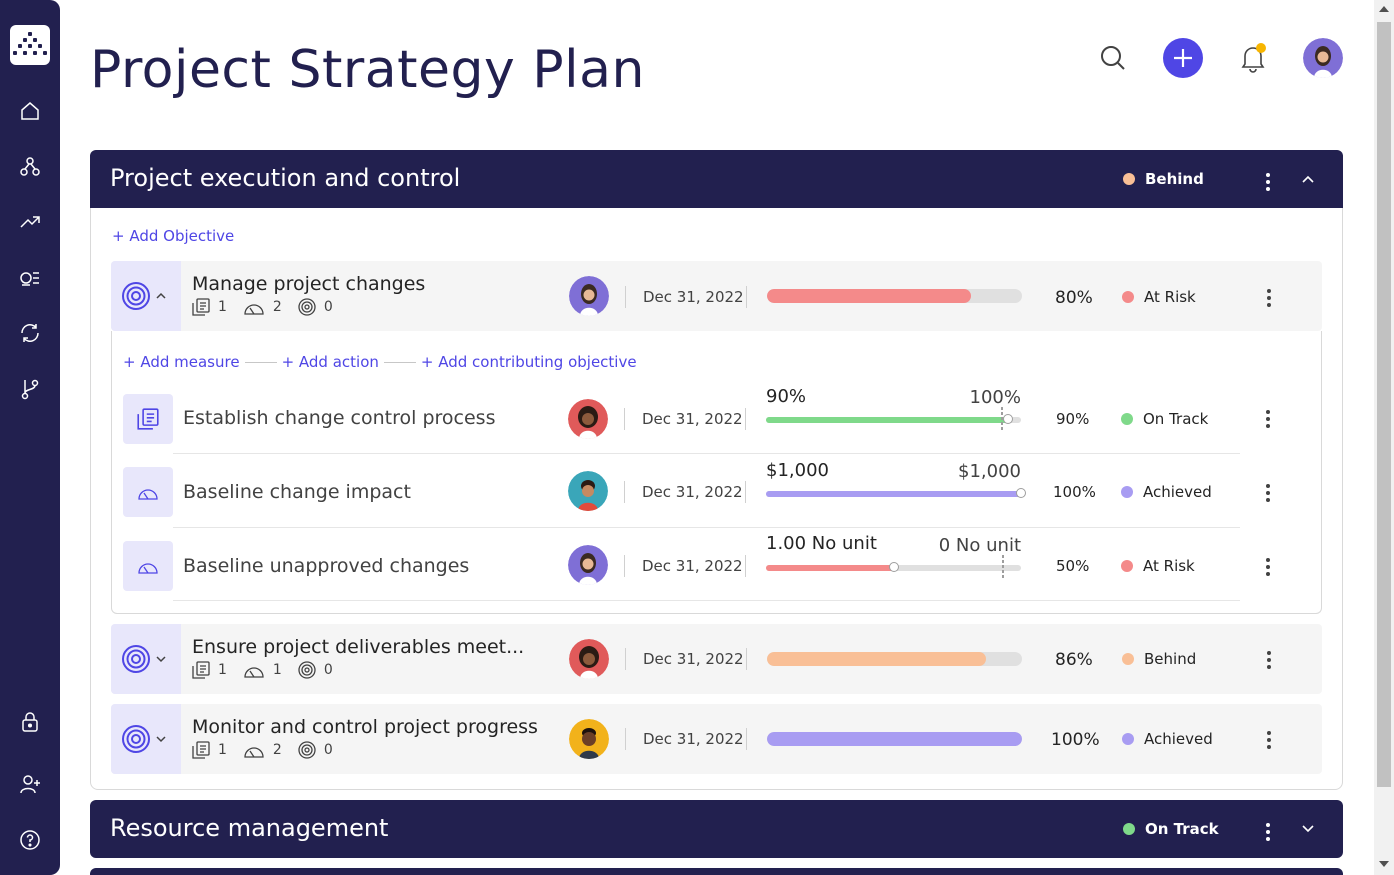  What do you see at coordinates (339, 418) in the screenshot?
I see `child-title: Establish change control process` at bounding box center [339, 418].